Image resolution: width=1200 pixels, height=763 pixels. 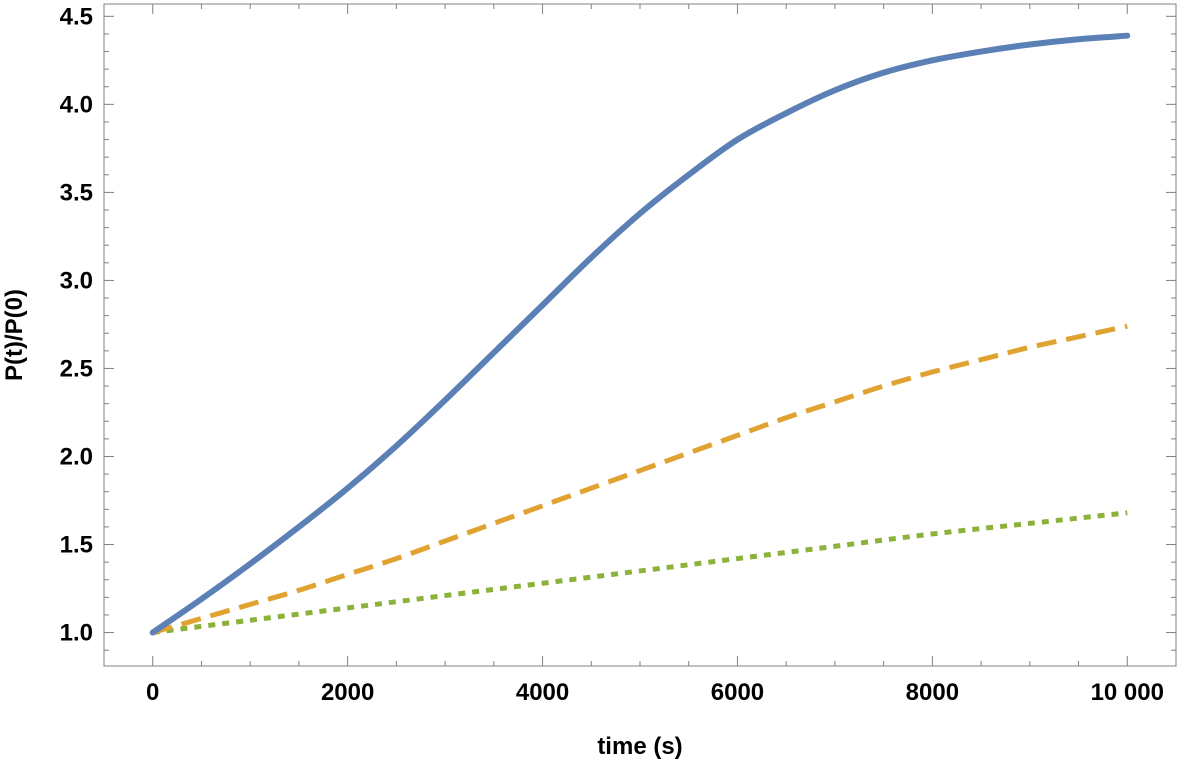 I want to click on x-axis-title: time (s), so click(x=639, y=746).